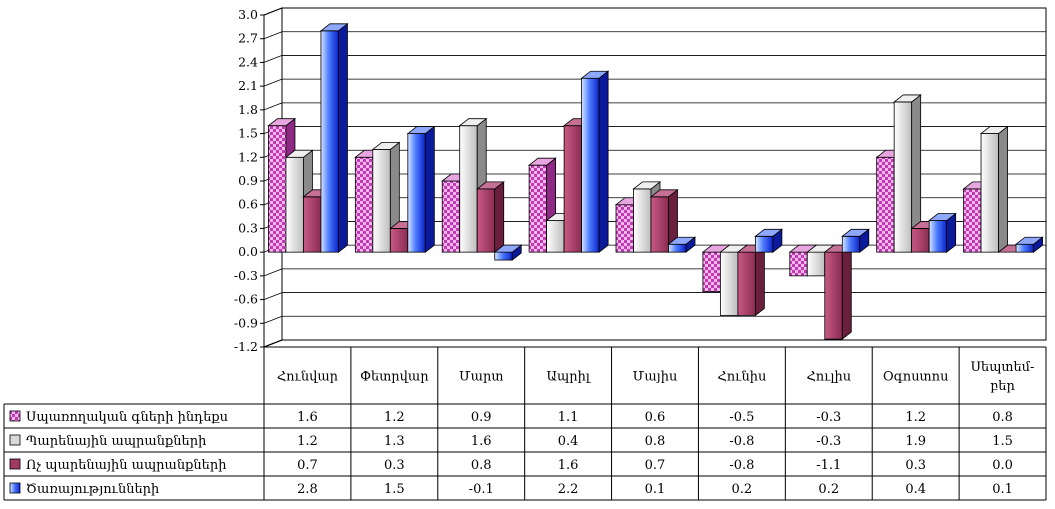 The width and height of the screenshot is (1055, 509). I want to click on data-value-label: 0.7, so click(307, 465).